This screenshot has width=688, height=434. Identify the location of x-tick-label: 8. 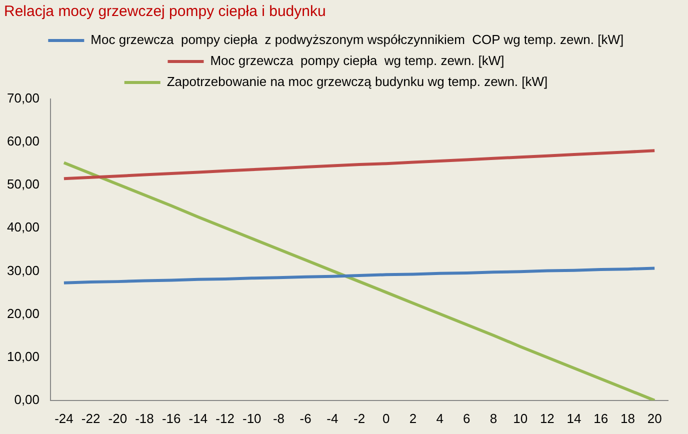
(494, 418).